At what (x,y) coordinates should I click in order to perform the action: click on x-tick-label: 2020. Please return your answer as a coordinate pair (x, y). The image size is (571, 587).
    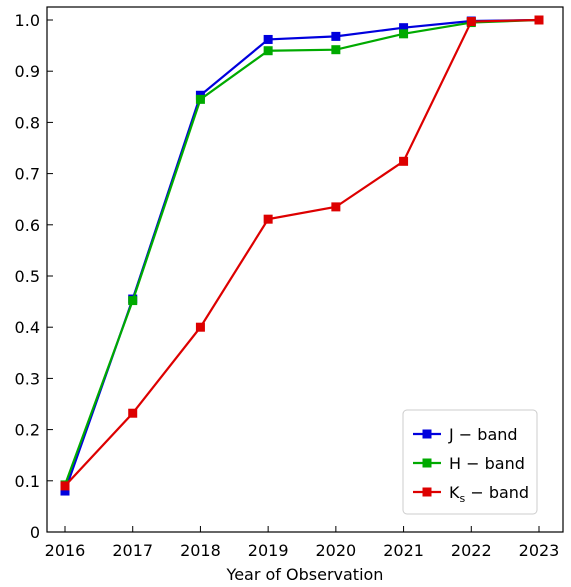
    Looking at the image, I should click on (335, 550).